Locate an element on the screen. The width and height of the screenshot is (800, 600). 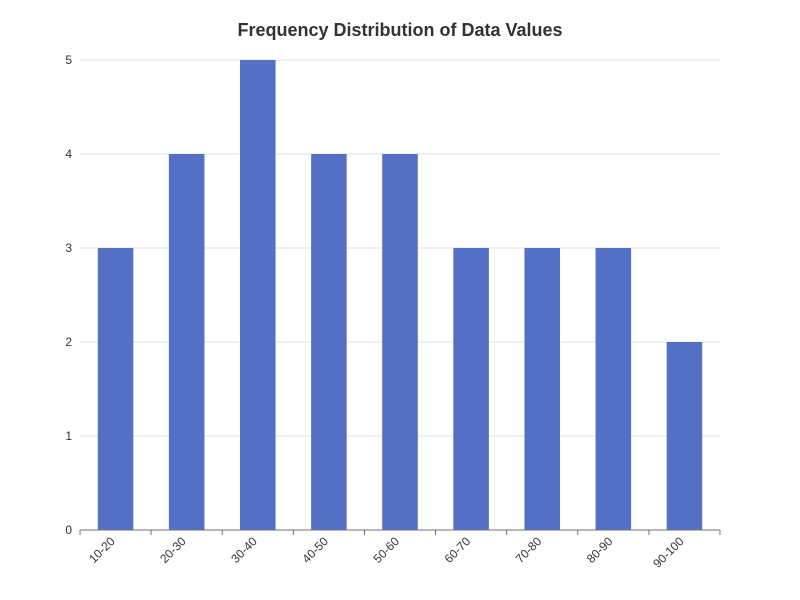
y-axis-ticks: 0 1 2 3 4 5 is located at coordinates (68, 295).